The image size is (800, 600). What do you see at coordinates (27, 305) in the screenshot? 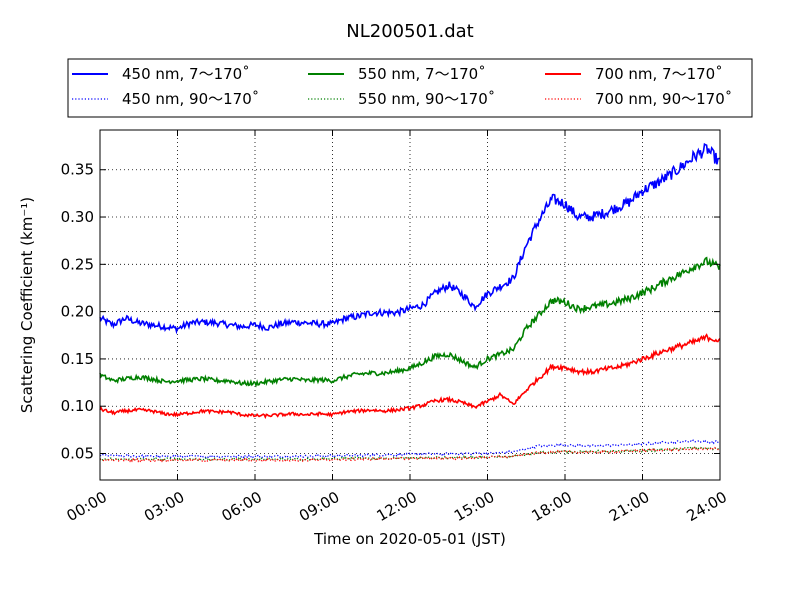
I see `y-axis-label: Scattering Coefficient (km⁻¹)` at bounding box center [27, 305].